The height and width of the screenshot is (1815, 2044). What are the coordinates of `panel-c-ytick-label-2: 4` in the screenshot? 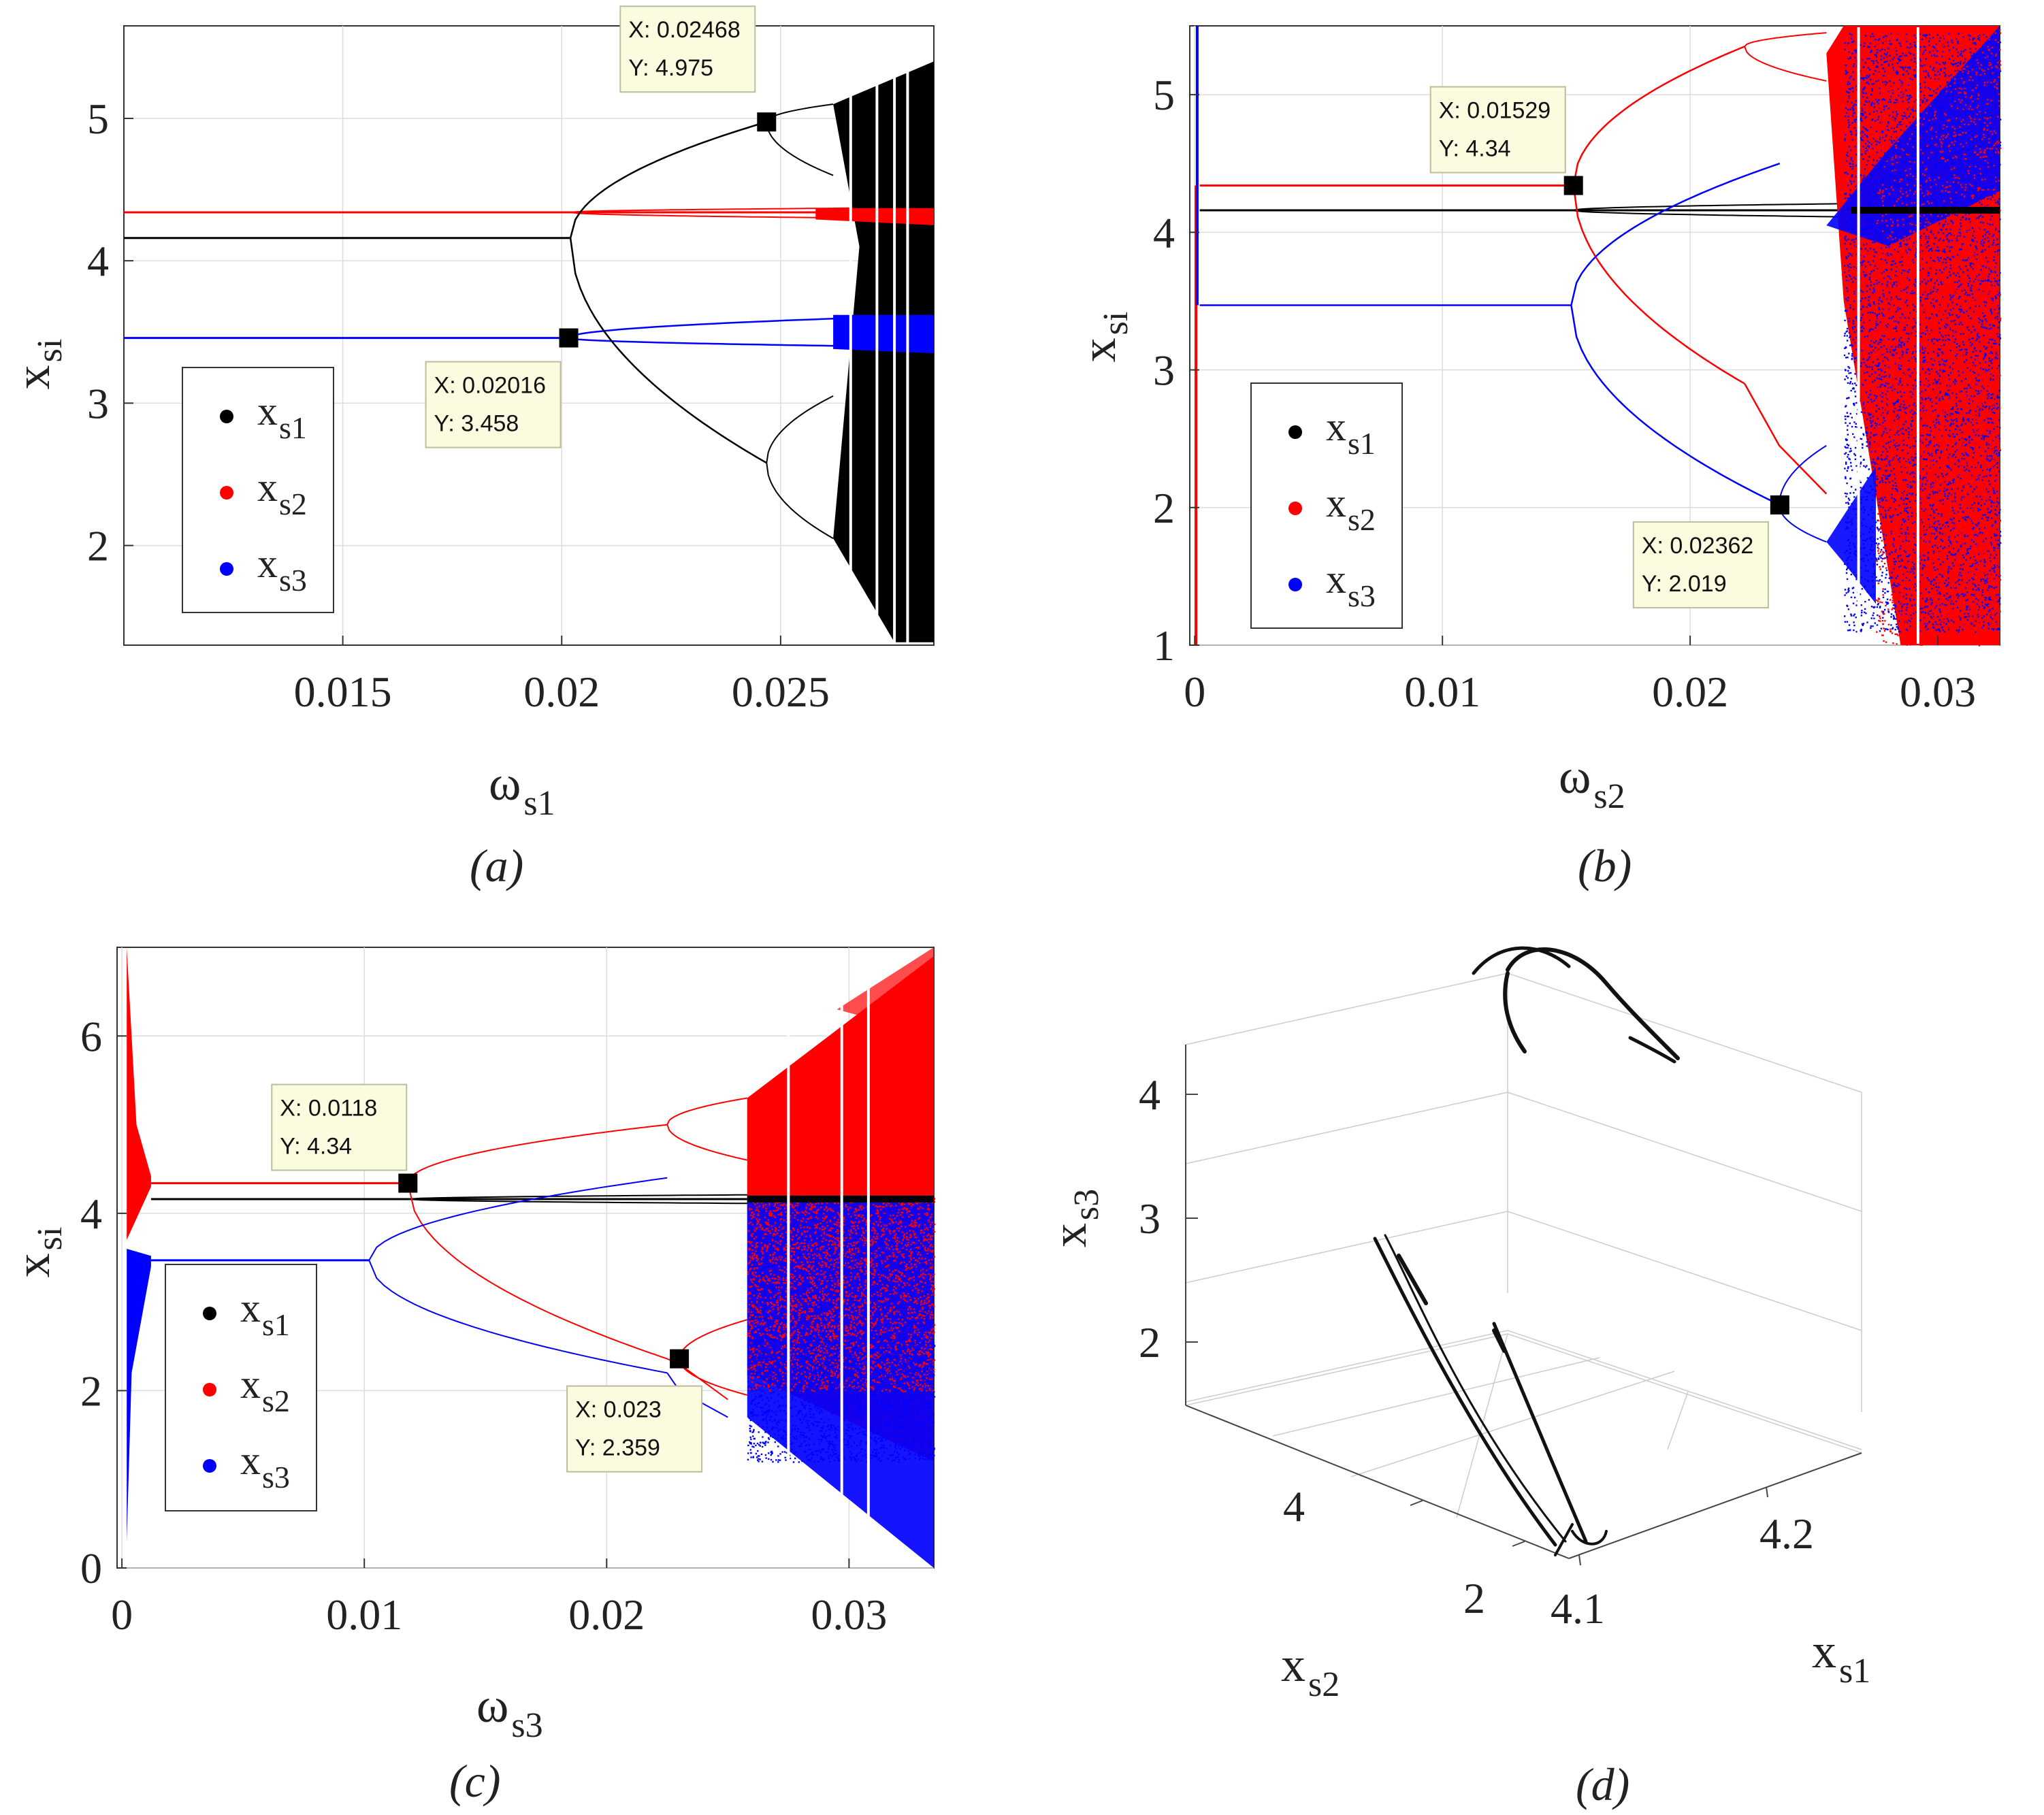 It's located at (91, 1214).